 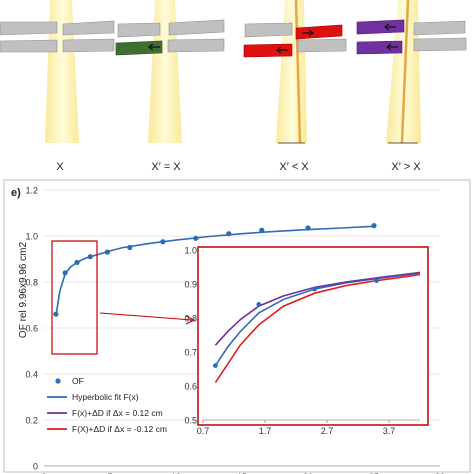 What do you see at coordinates (440, 473) in the screenshot?
I see `x-tick-label: 30` at bounding box center [440, 473].